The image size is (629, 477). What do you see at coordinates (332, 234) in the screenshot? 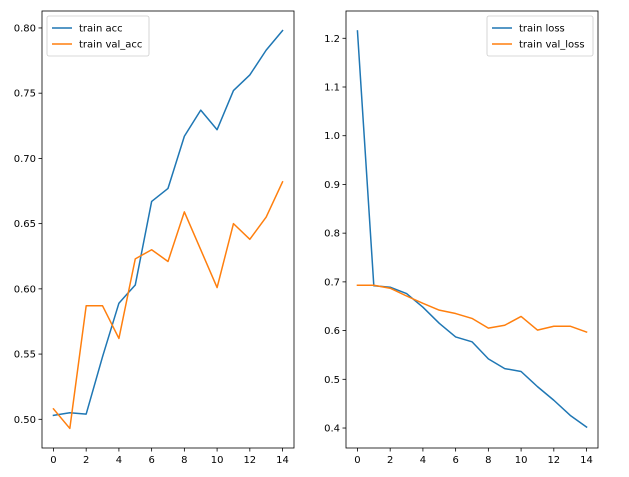
I see `y-tick-label: 0.8` at bounding box center [332, 234].